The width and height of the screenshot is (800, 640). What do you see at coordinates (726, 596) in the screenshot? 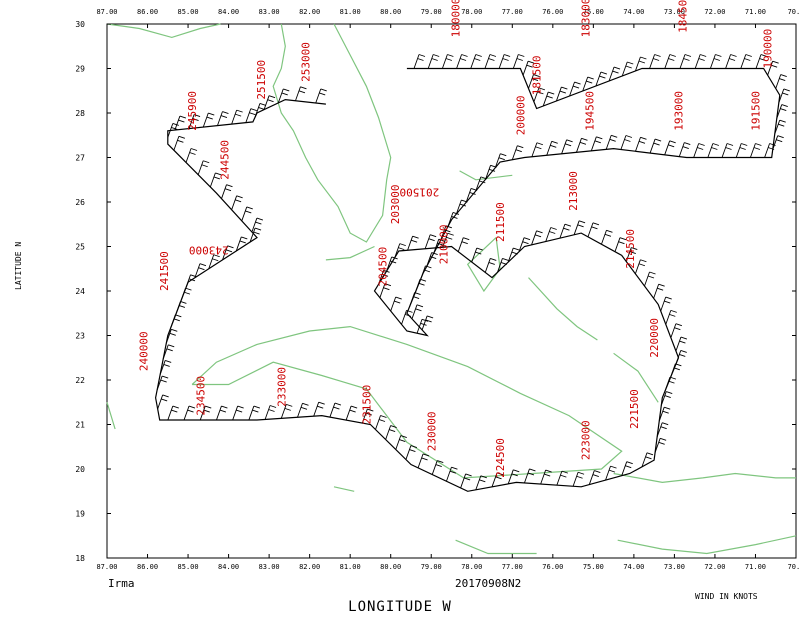
I see `wind-units-note: WIND IN KNOTS` at bounding box center [726, 596].